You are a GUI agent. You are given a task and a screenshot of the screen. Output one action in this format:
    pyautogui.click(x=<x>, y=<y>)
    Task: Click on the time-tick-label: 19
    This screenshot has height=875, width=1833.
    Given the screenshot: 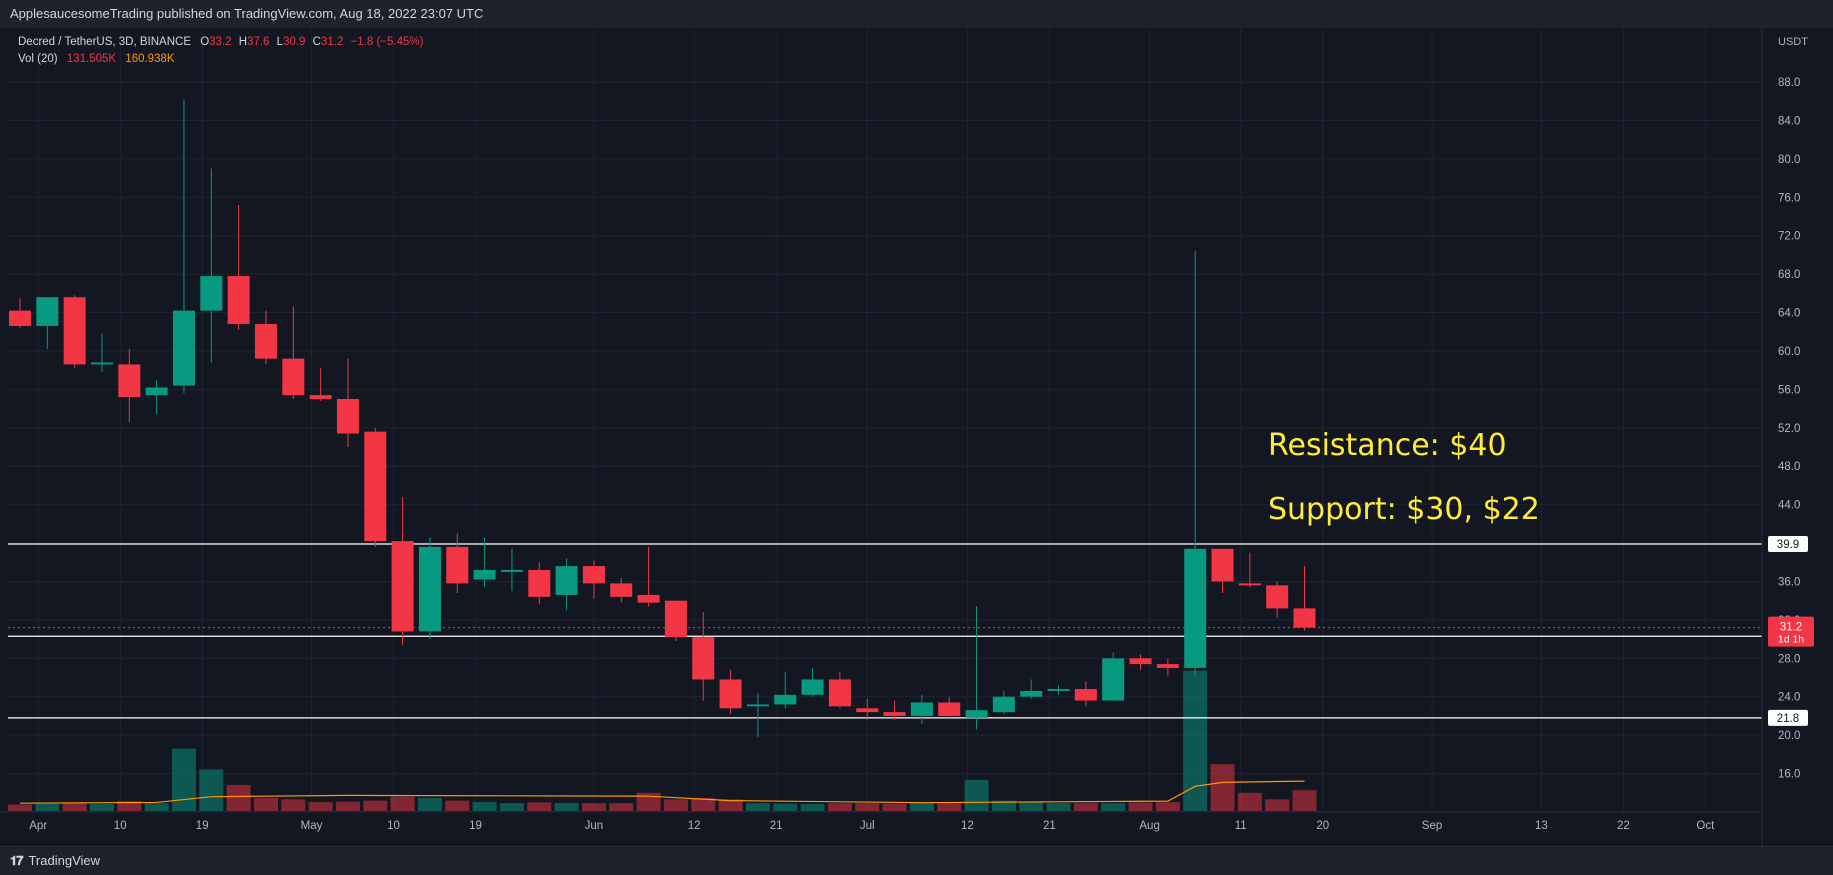 What is the action you would take?
    pyautogui.click(x=475, y=826)
    